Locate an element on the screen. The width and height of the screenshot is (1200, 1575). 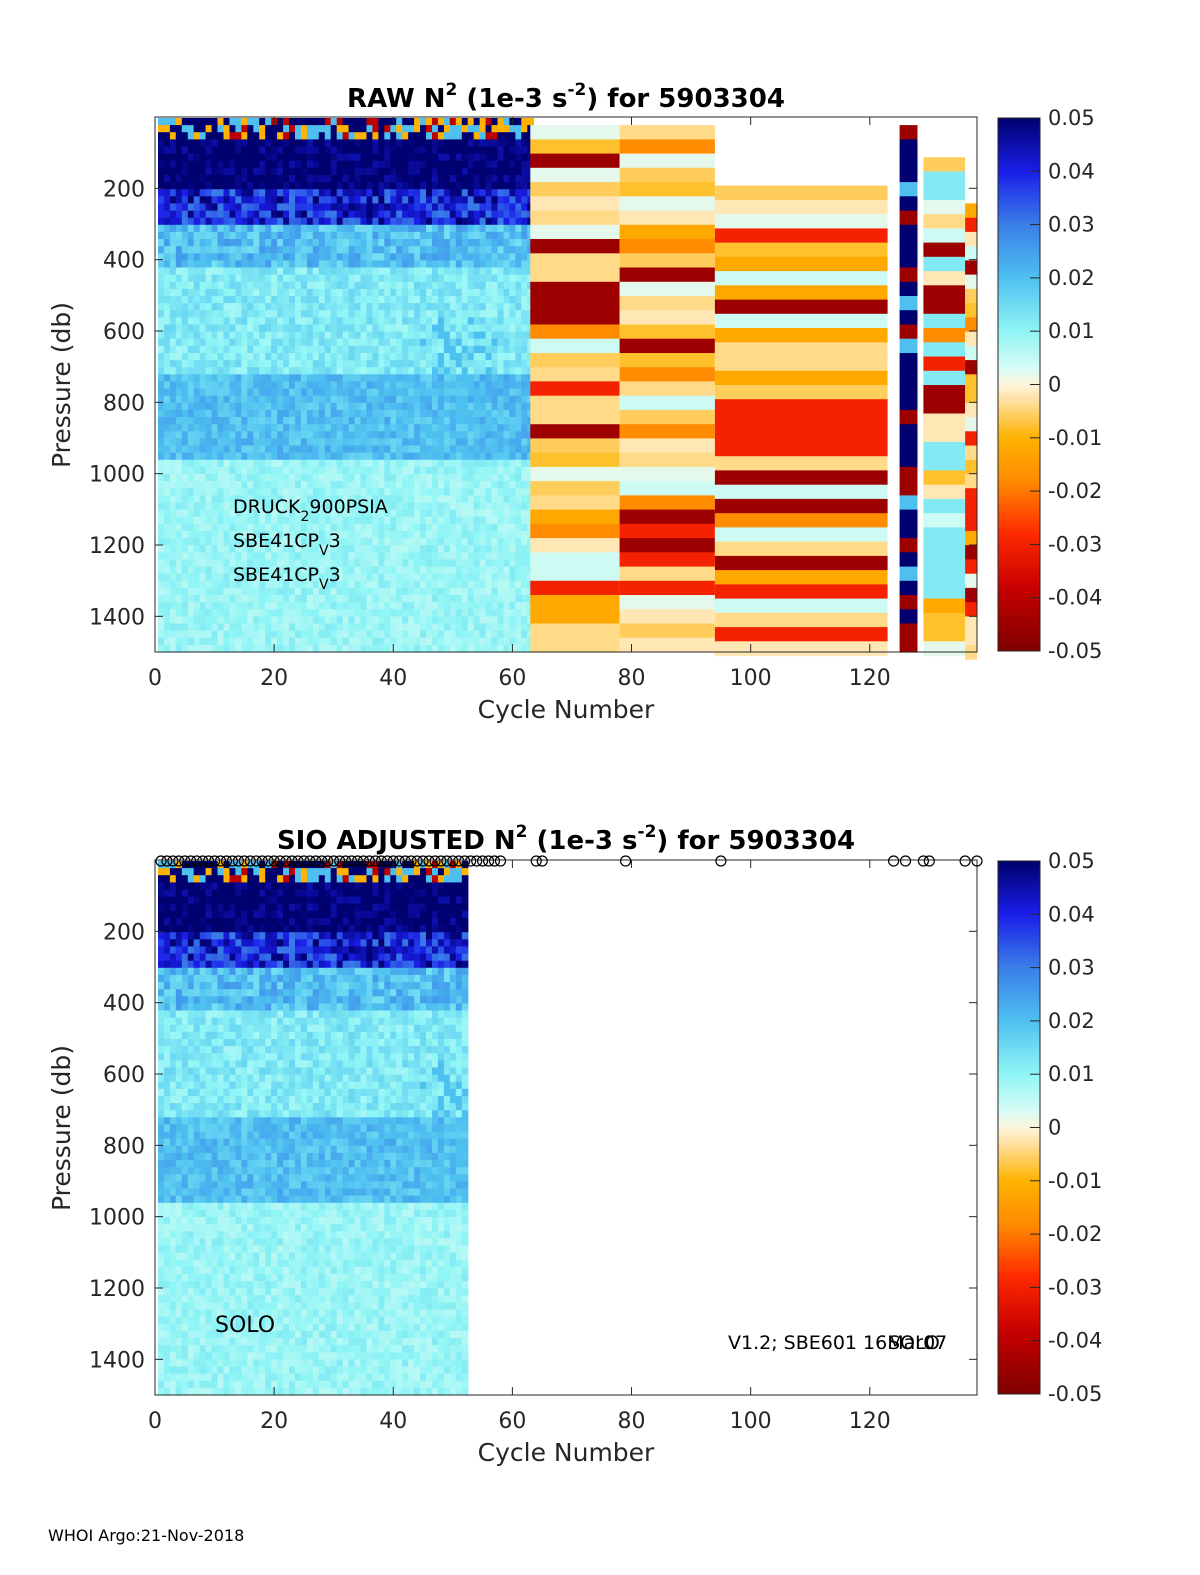
x-tick-label: 100 is located at coordinates (751, 678).